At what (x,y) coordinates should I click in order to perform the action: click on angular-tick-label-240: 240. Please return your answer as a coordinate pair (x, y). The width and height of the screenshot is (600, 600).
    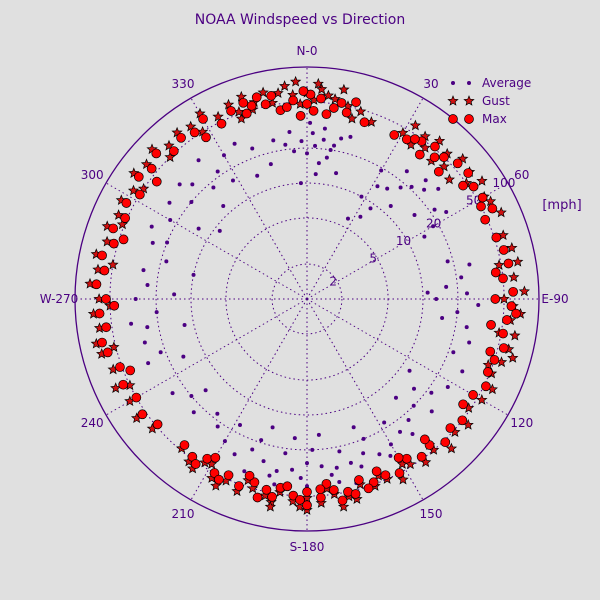
    Looking at the image, I should click on (92, 423).